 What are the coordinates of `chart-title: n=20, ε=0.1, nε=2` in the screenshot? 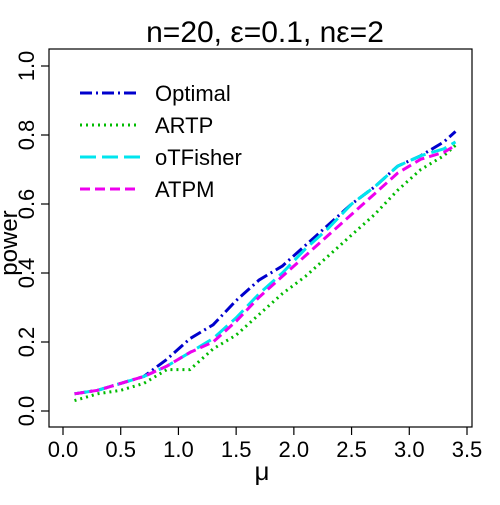 It's located at (265, 32).